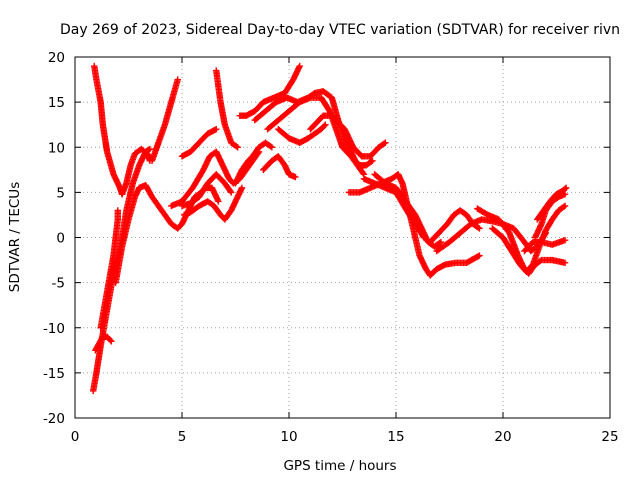 The image size is (640, 480). Describe the element at coordinates (609, 437) in the screenshot. I see `x-tick-label: 25` at that location.